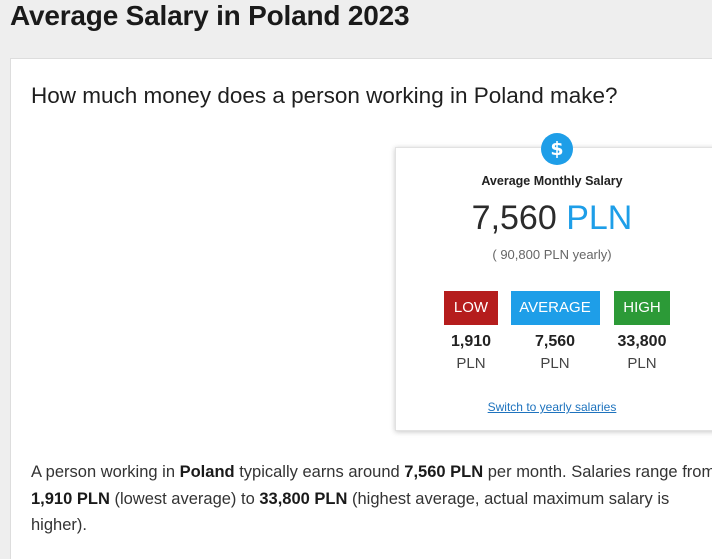 The height and width of the screenshot is (559, 712). Describe the element at coordinates (471, 331) in the screenshot. I see `level-low: LOW 1,910 PLN` at that location.